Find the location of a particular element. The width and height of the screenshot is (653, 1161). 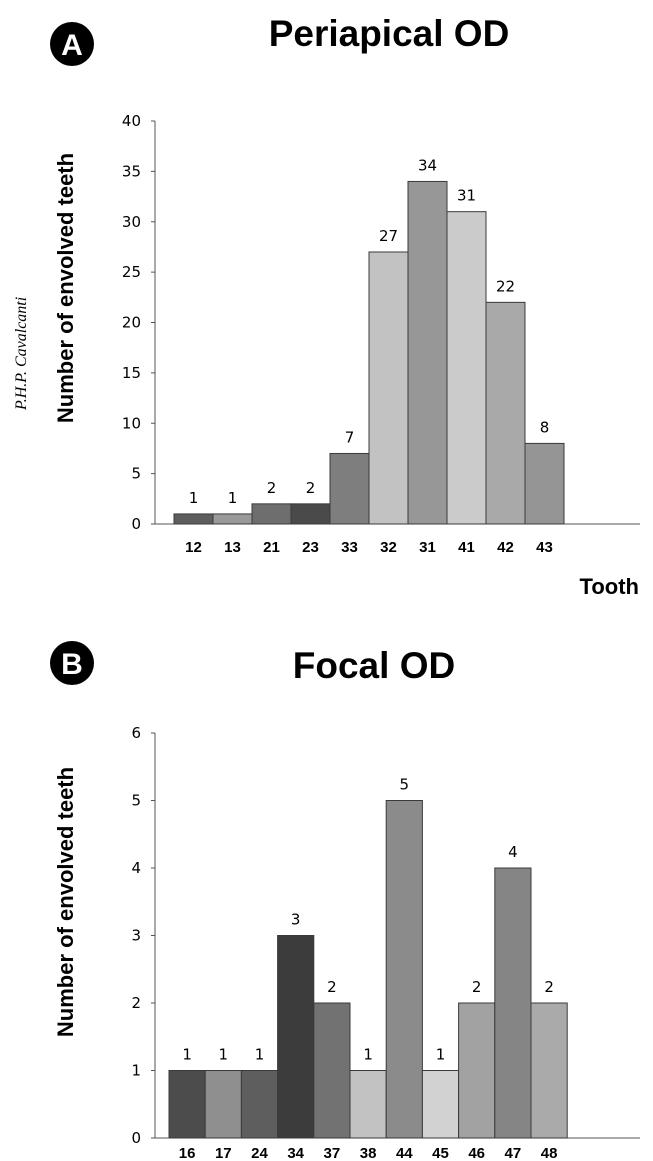

panel-b-letter: B is located at coordinates (72, 664).